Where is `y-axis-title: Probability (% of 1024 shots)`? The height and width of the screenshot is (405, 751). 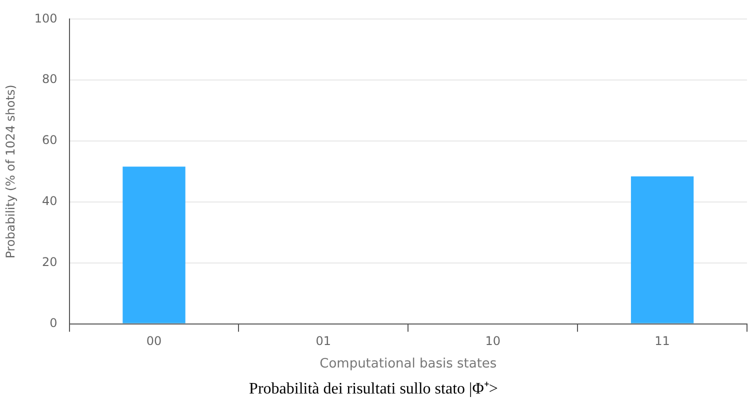
y-axis-title: Probability (% of 1024 shots) is located at coordinates (10, 171).